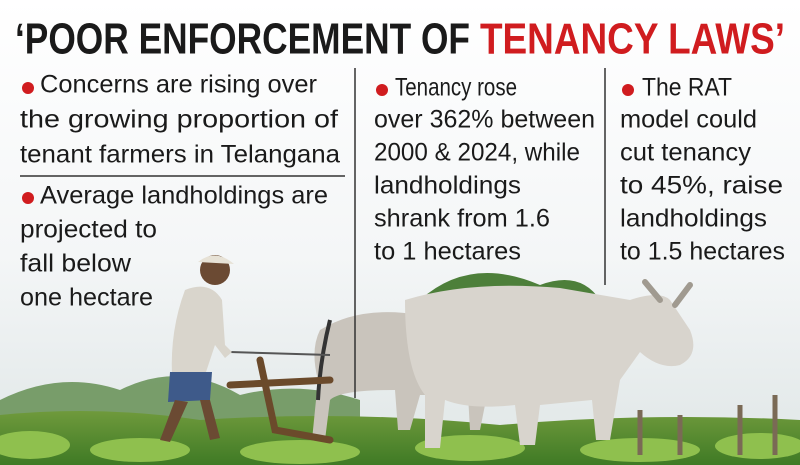 Image resolution: width=800 pixels, height=465 pixels. What do you see at coordinates (178, 85) in the screenshot?
I see `bullet-line: Concerns are rising over` at bounding box center [178, 85].